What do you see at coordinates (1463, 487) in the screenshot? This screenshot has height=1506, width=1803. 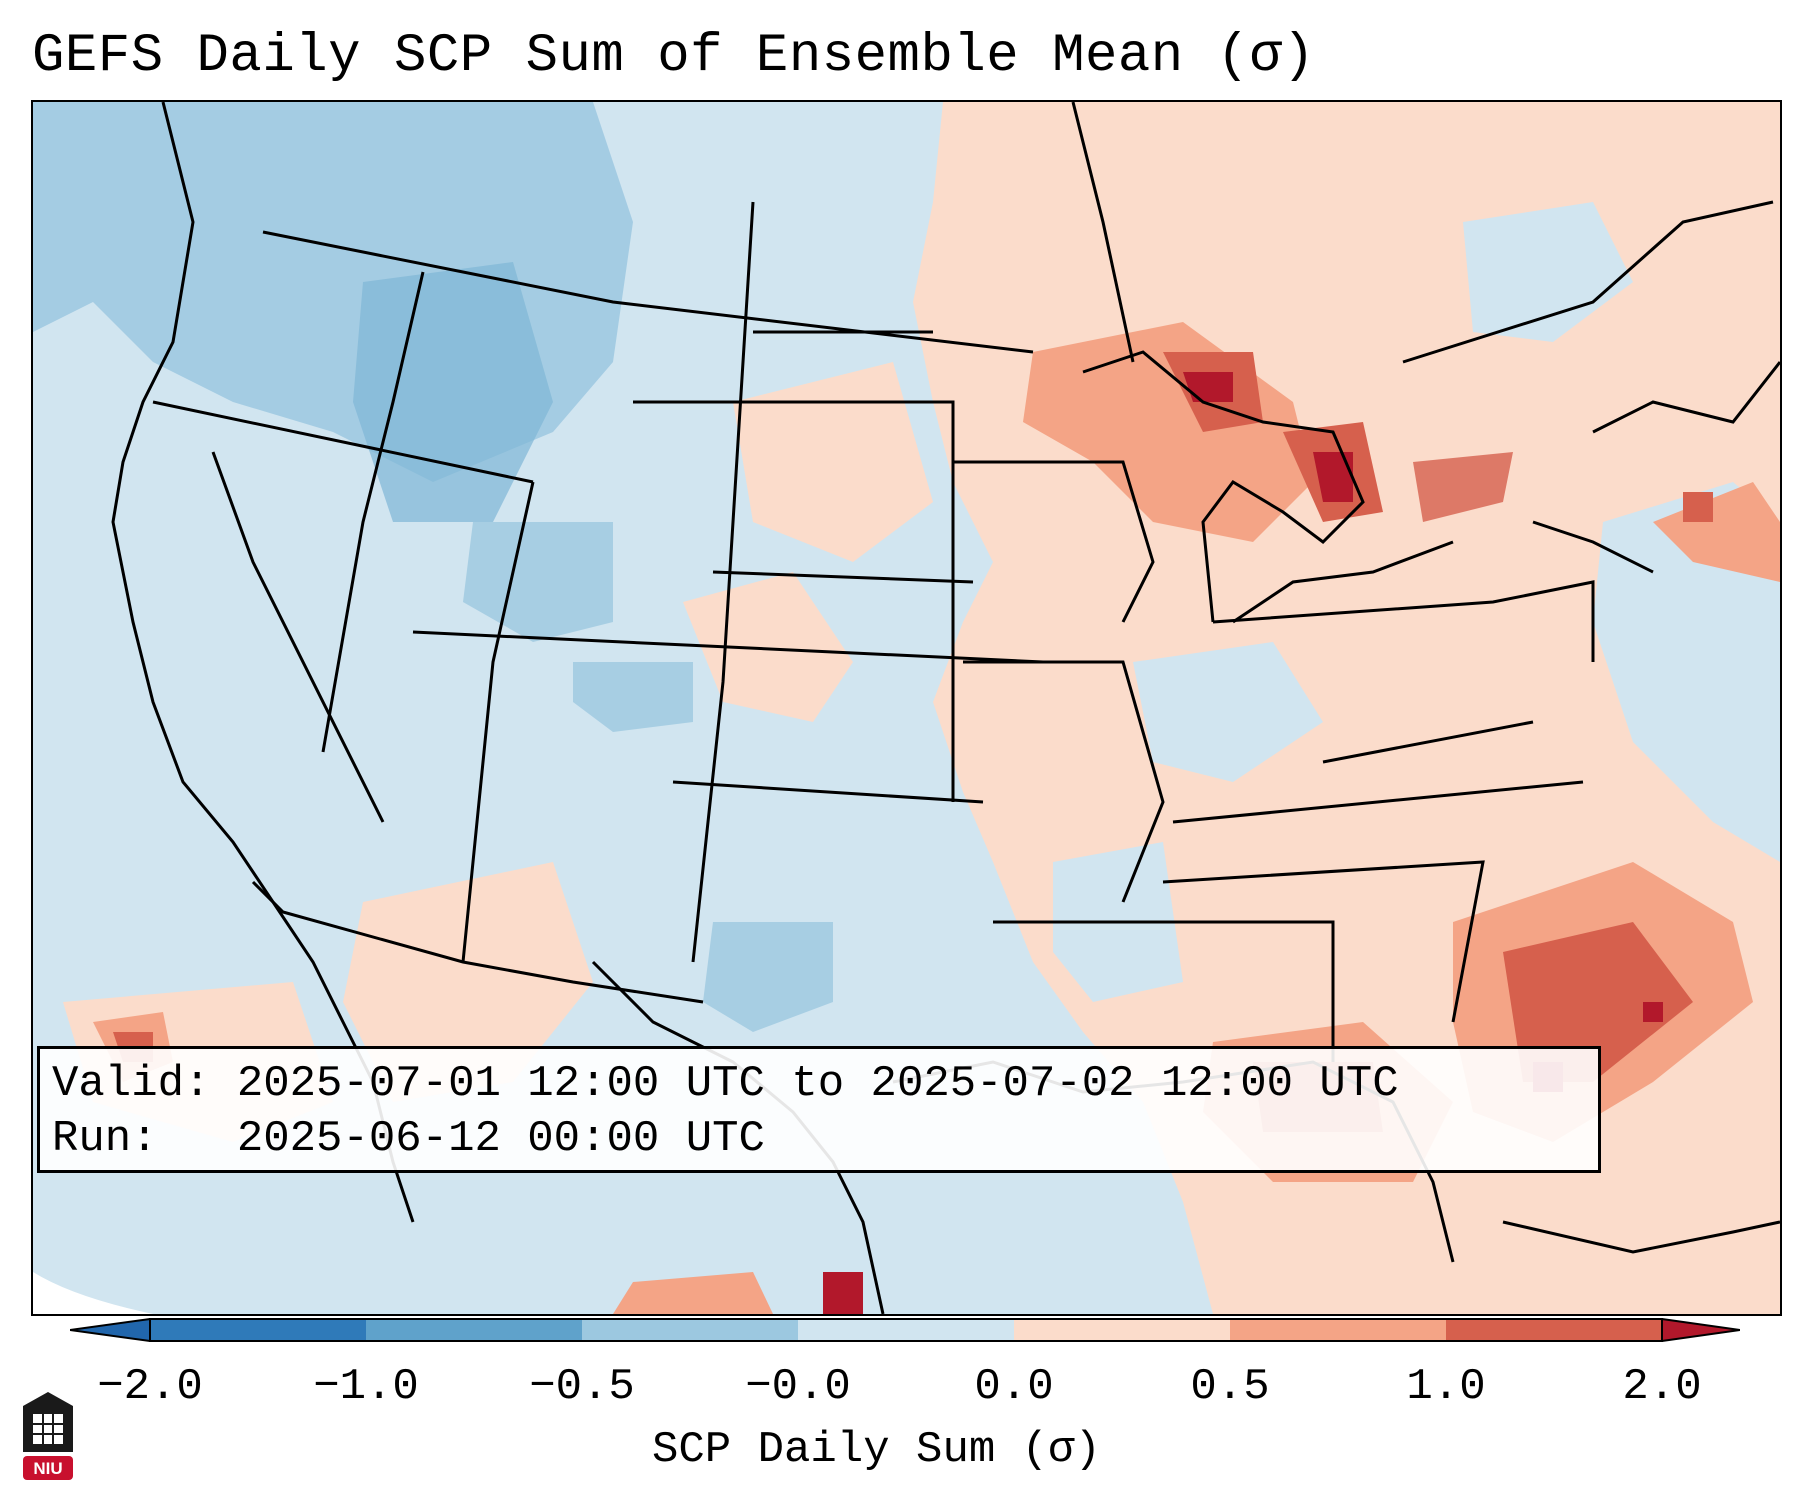 I see `field-ontario-strong` at bounding box center [1463, 487].